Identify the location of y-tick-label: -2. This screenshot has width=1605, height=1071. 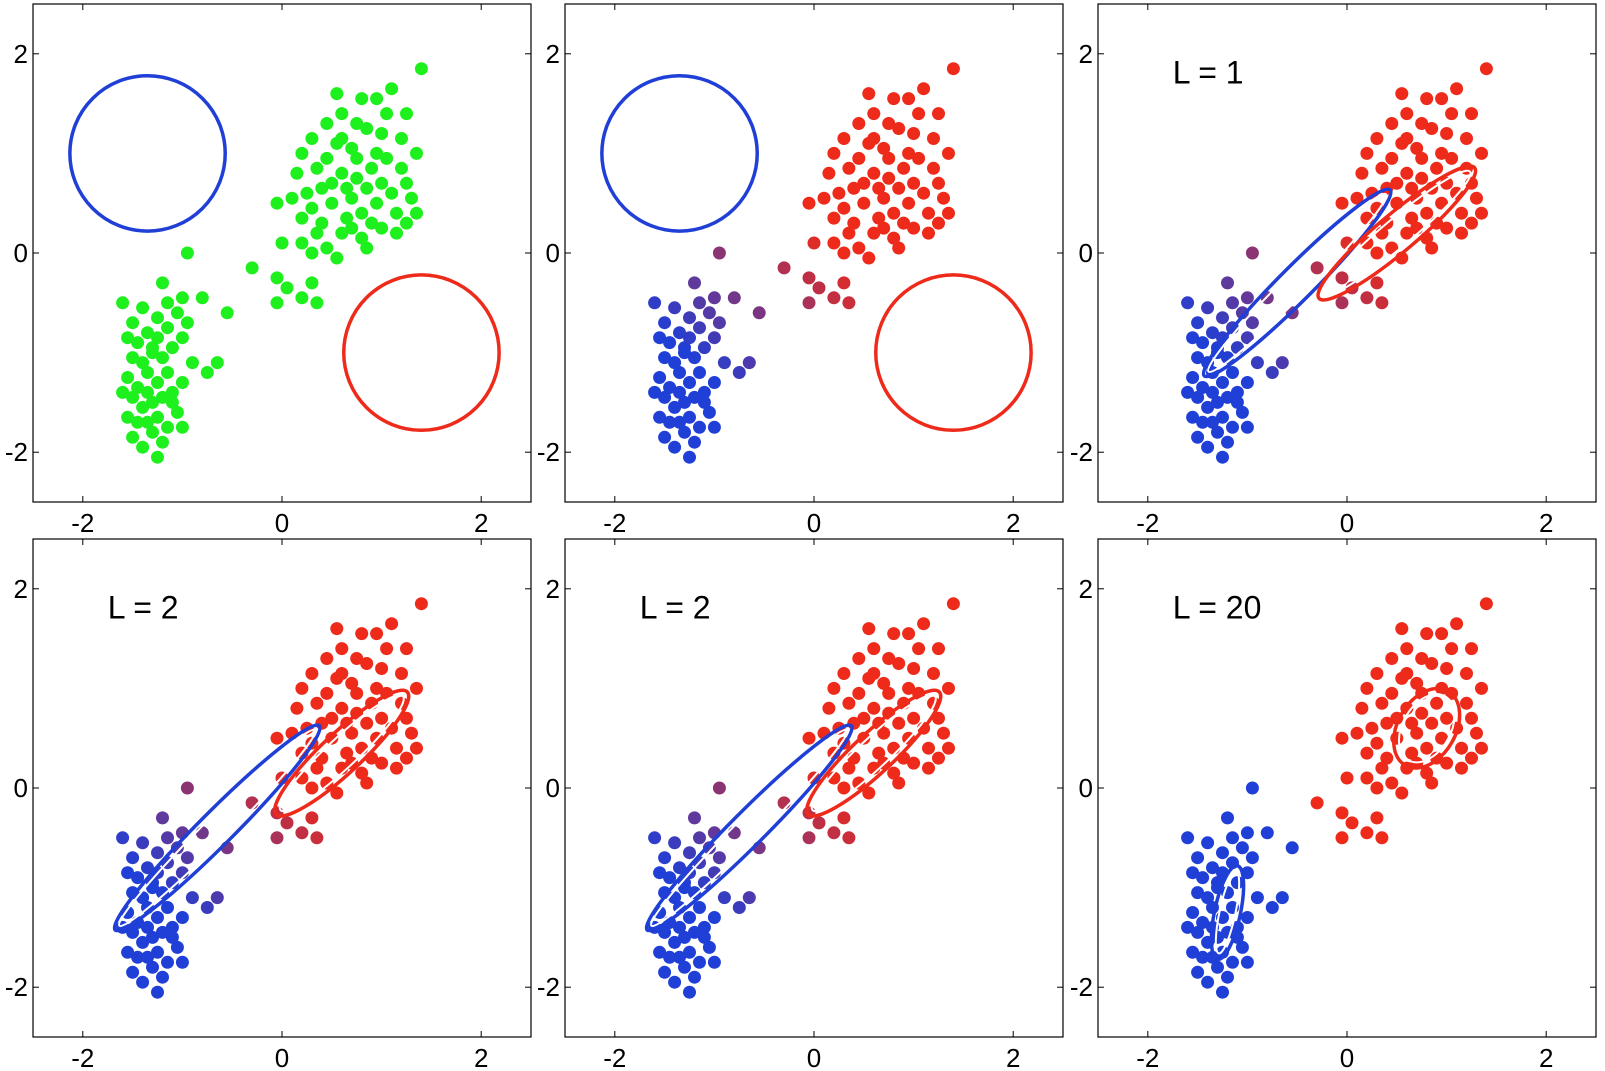
(1081, 452).